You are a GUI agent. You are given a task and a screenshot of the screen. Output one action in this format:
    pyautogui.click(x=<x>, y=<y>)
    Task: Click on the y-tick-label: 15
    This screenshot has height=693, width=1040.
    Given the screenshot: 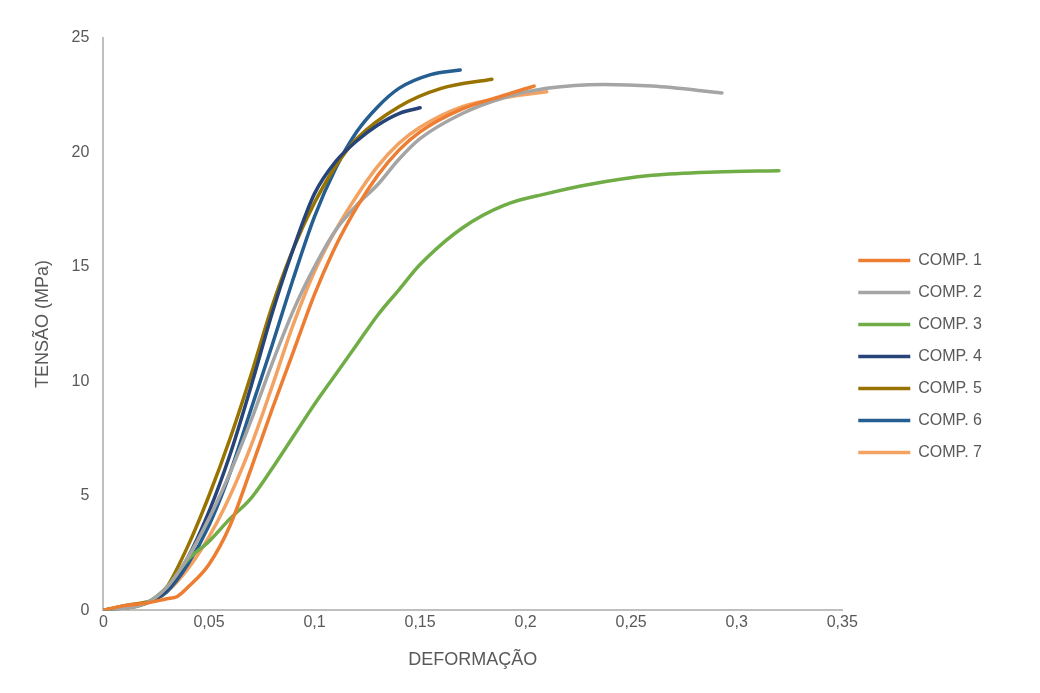 What is the action you would take?
    pyautogui.click(x=80, y=266)
    